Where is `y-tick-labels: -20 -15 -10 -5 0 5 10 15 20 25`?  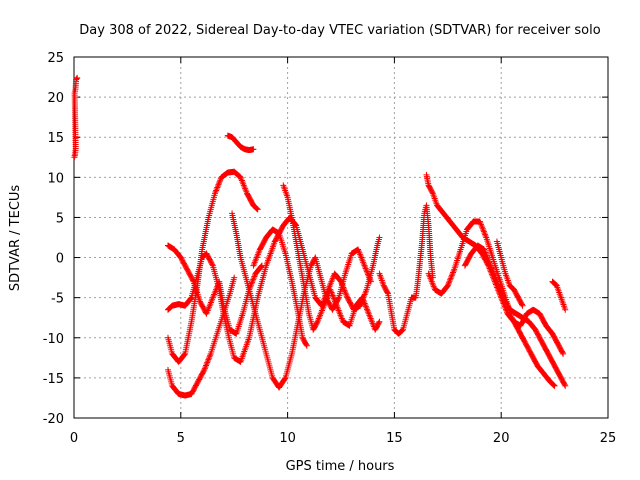
y-tick-labels: -20 -15 -10 -5 0 5 10 15 20 25 is located at coordinates (53, 239).